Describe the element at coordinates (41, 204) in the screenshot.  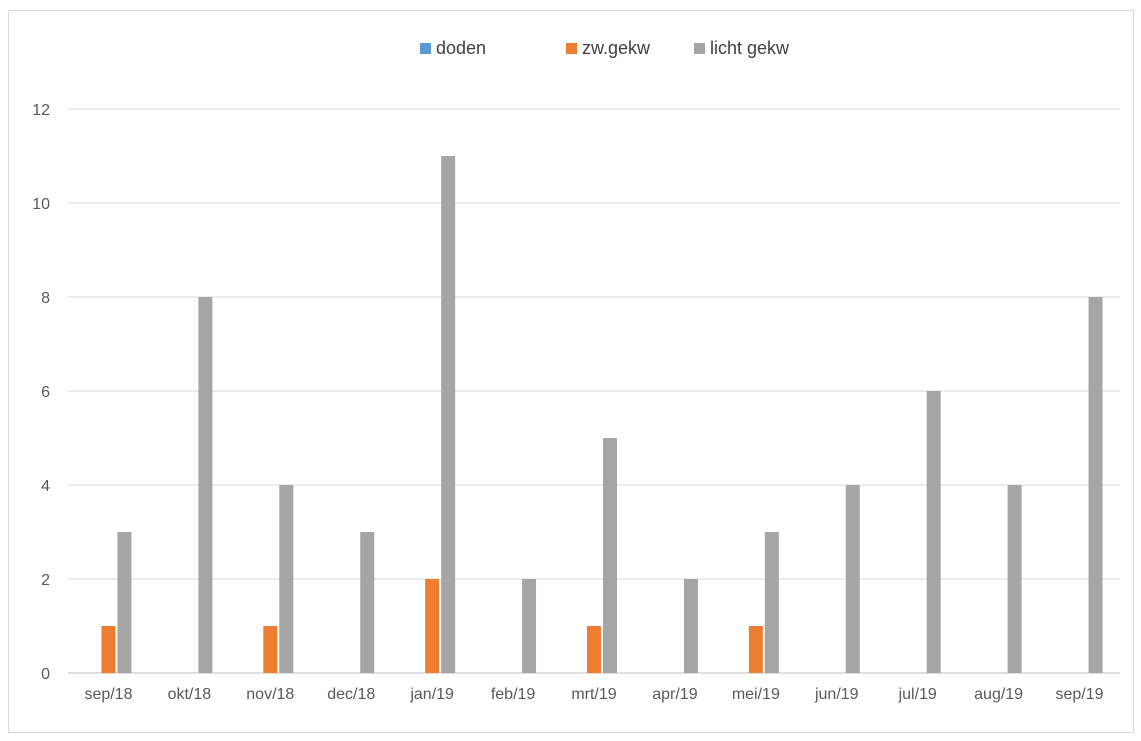
I see `y-tick-label: 10` at that location.